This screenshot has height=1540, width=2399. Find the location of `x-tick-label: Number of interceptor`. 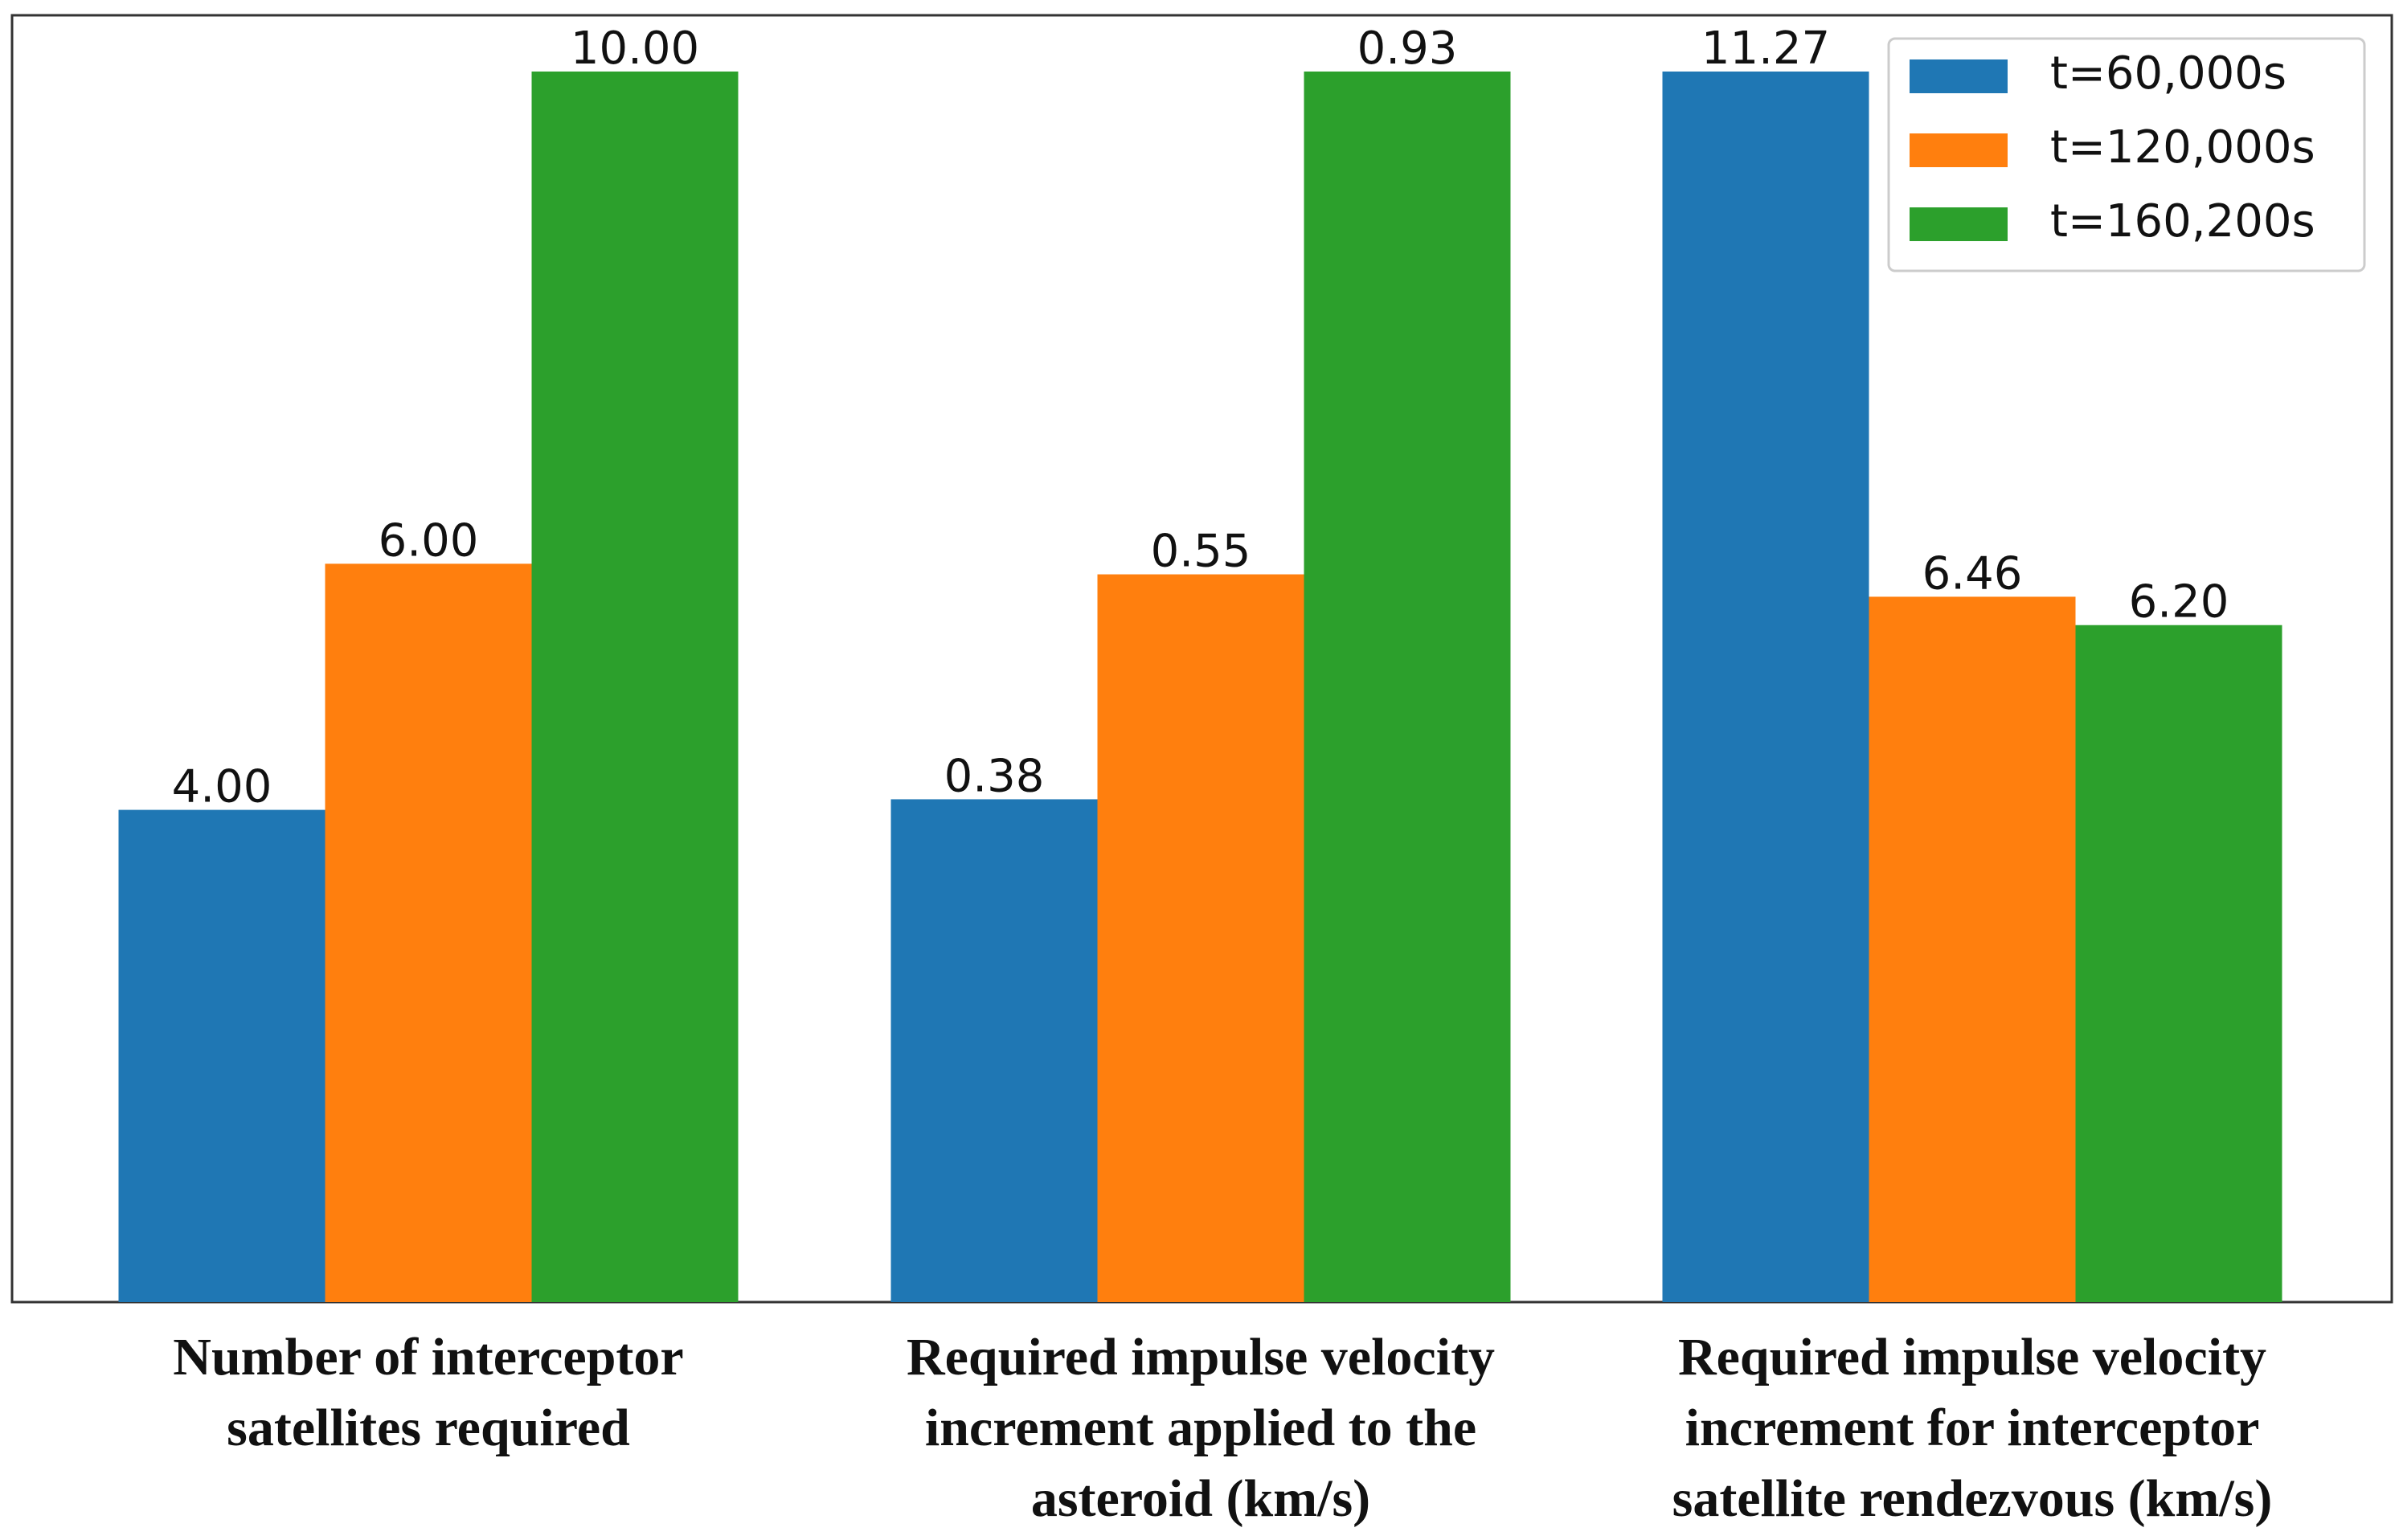

x-tick-label: Number of interceptor is located at coordinates (428, 1357).